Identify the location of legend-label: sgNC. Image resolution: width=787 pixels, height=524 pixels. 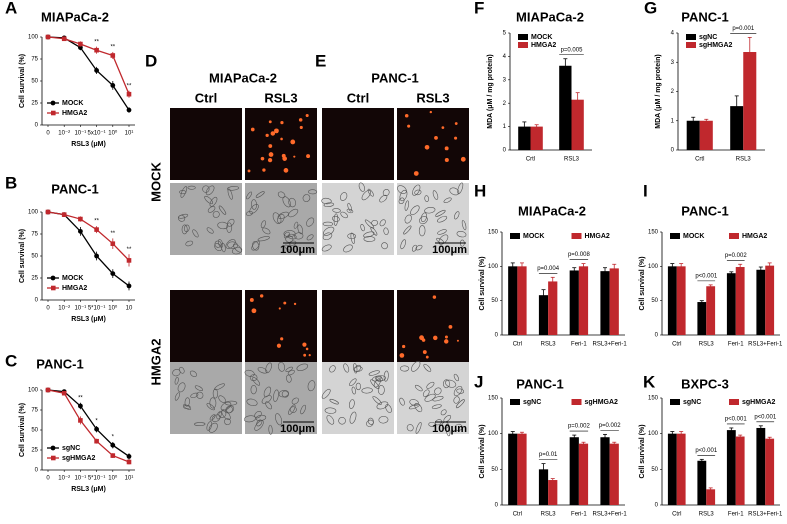
(692, 402).